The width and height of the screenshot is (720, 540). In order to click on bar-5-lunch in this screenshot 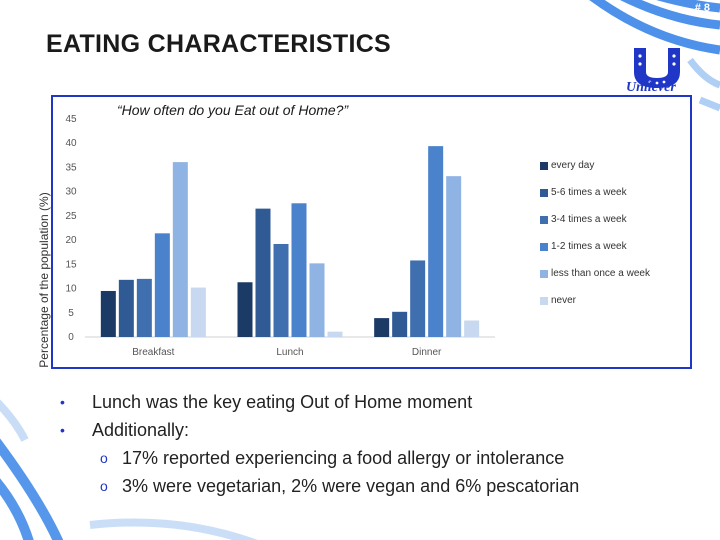, I will do `click(317, 300)`.